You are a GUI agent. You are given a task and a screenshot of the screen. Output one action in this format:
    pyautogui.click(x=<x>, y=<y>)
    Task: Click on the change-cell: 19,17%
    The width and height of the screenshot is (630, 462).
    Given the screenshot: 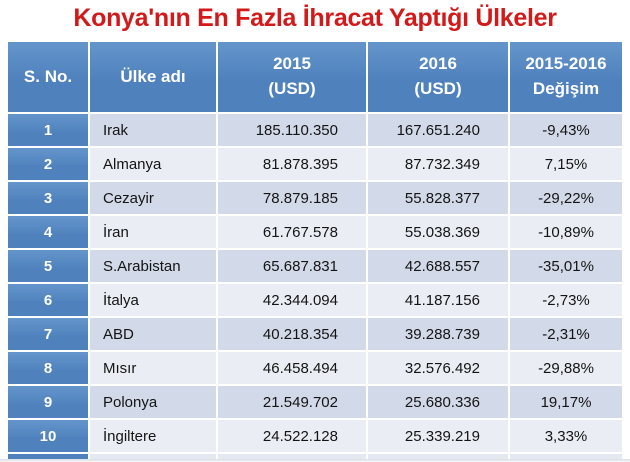 What is the action you would take?
    pyautogui.click(x=566, y=402)
    